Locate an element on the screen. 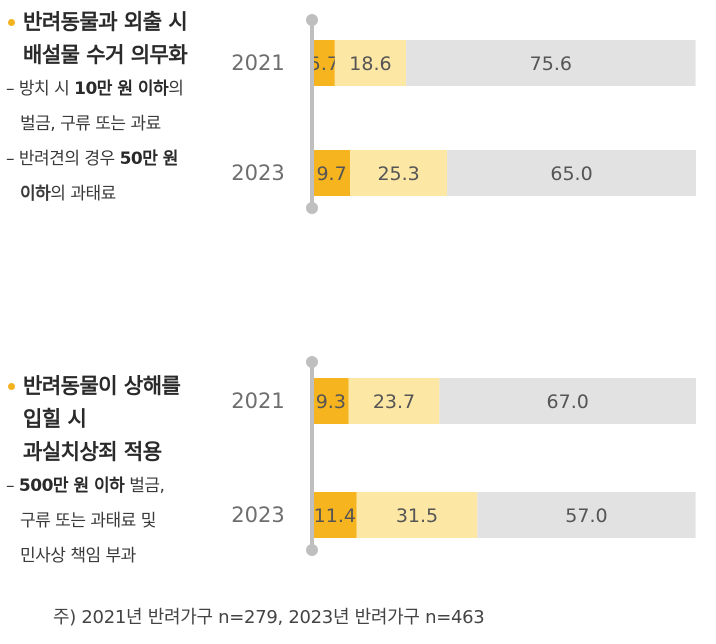 The image size is (716, 644). bar-value-label: 18.6 is located at coordinates (370, 64).